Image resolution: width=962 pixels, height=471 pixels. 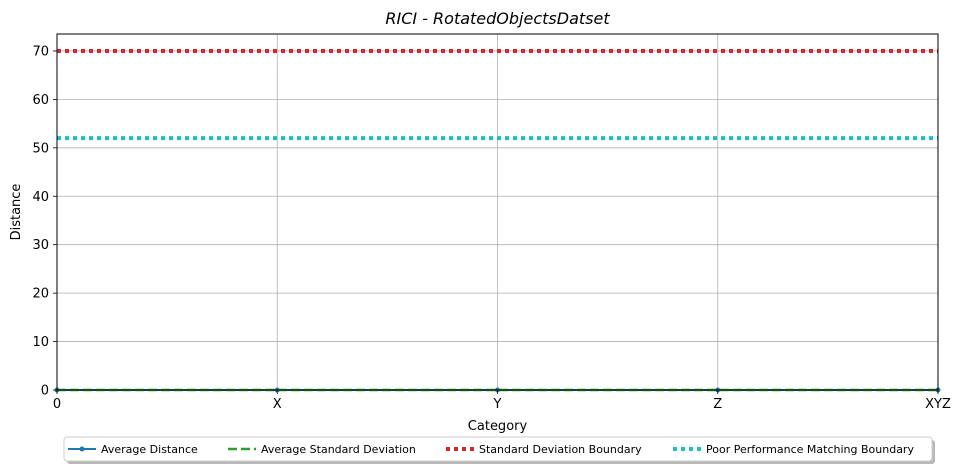 What do you see at coordinates (717, 404) in the screenshot?
I see `x-tick-label: Z` at bounding box center [717, 404].